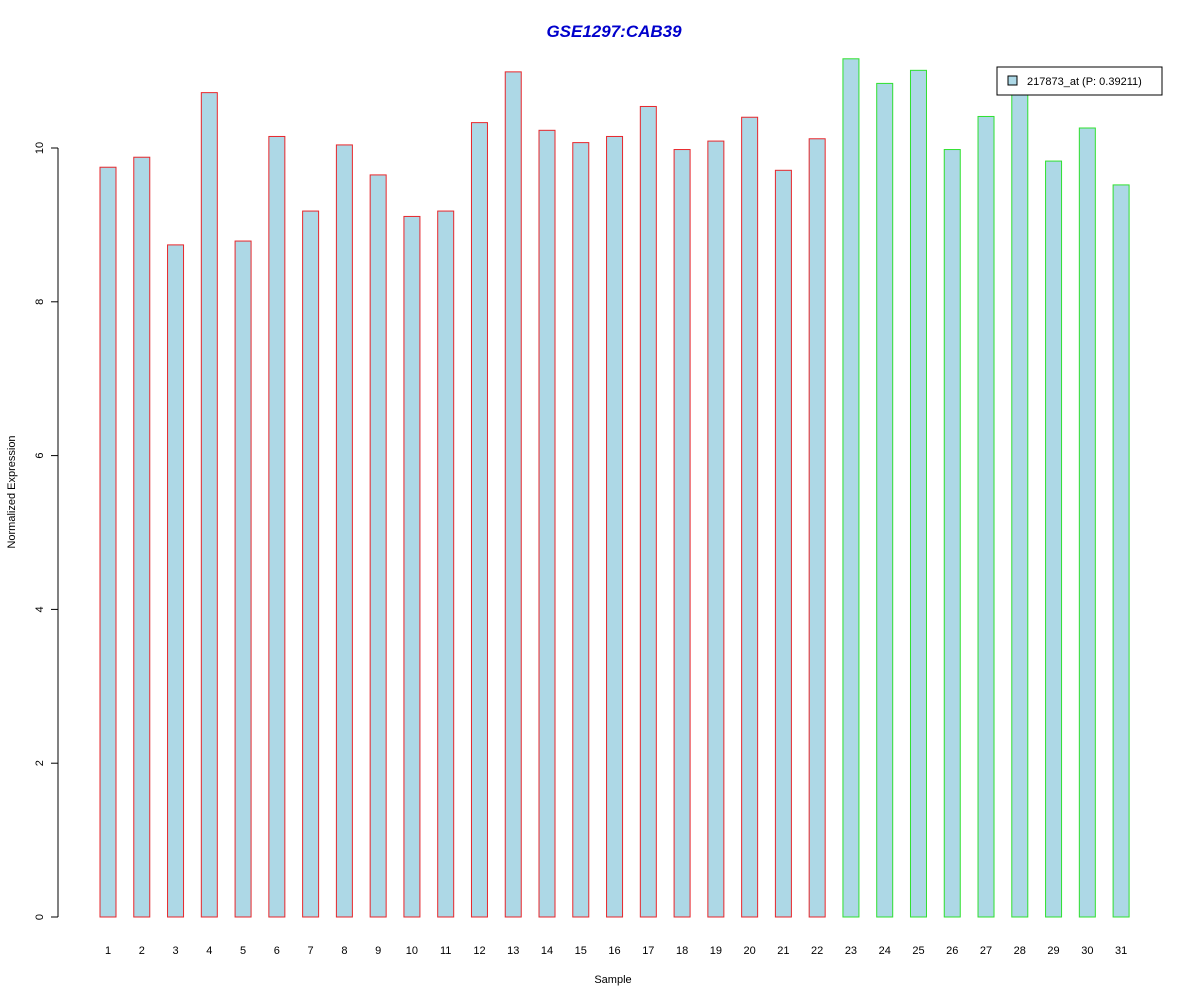 This screenshot has width=1200, height=1000. Describe the element at coordinates (817, 951) in the screenshot. I see `x-tick-label: 22` at that location.